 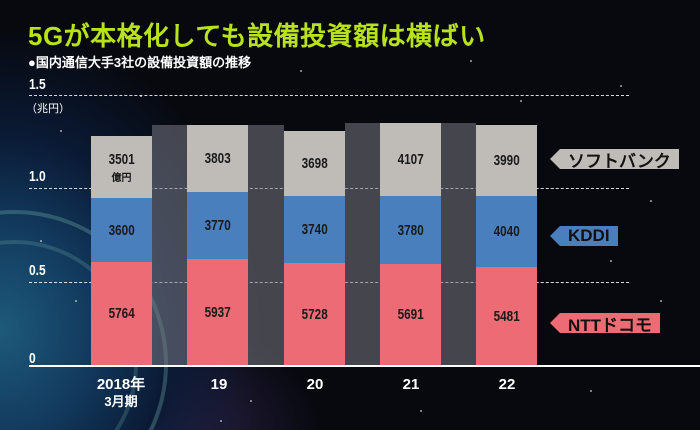 I want to click on bar-segment-kddi: 3740, so click(x=314, y=230).